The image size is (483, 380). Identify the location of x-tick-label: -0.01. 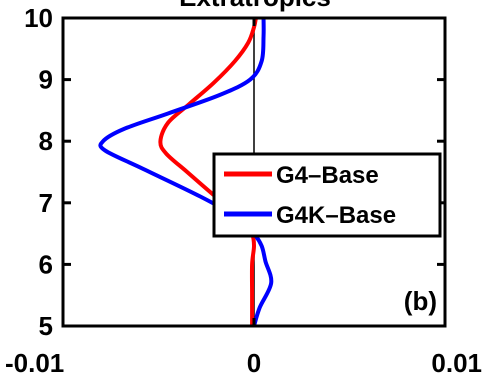
(34, 363).